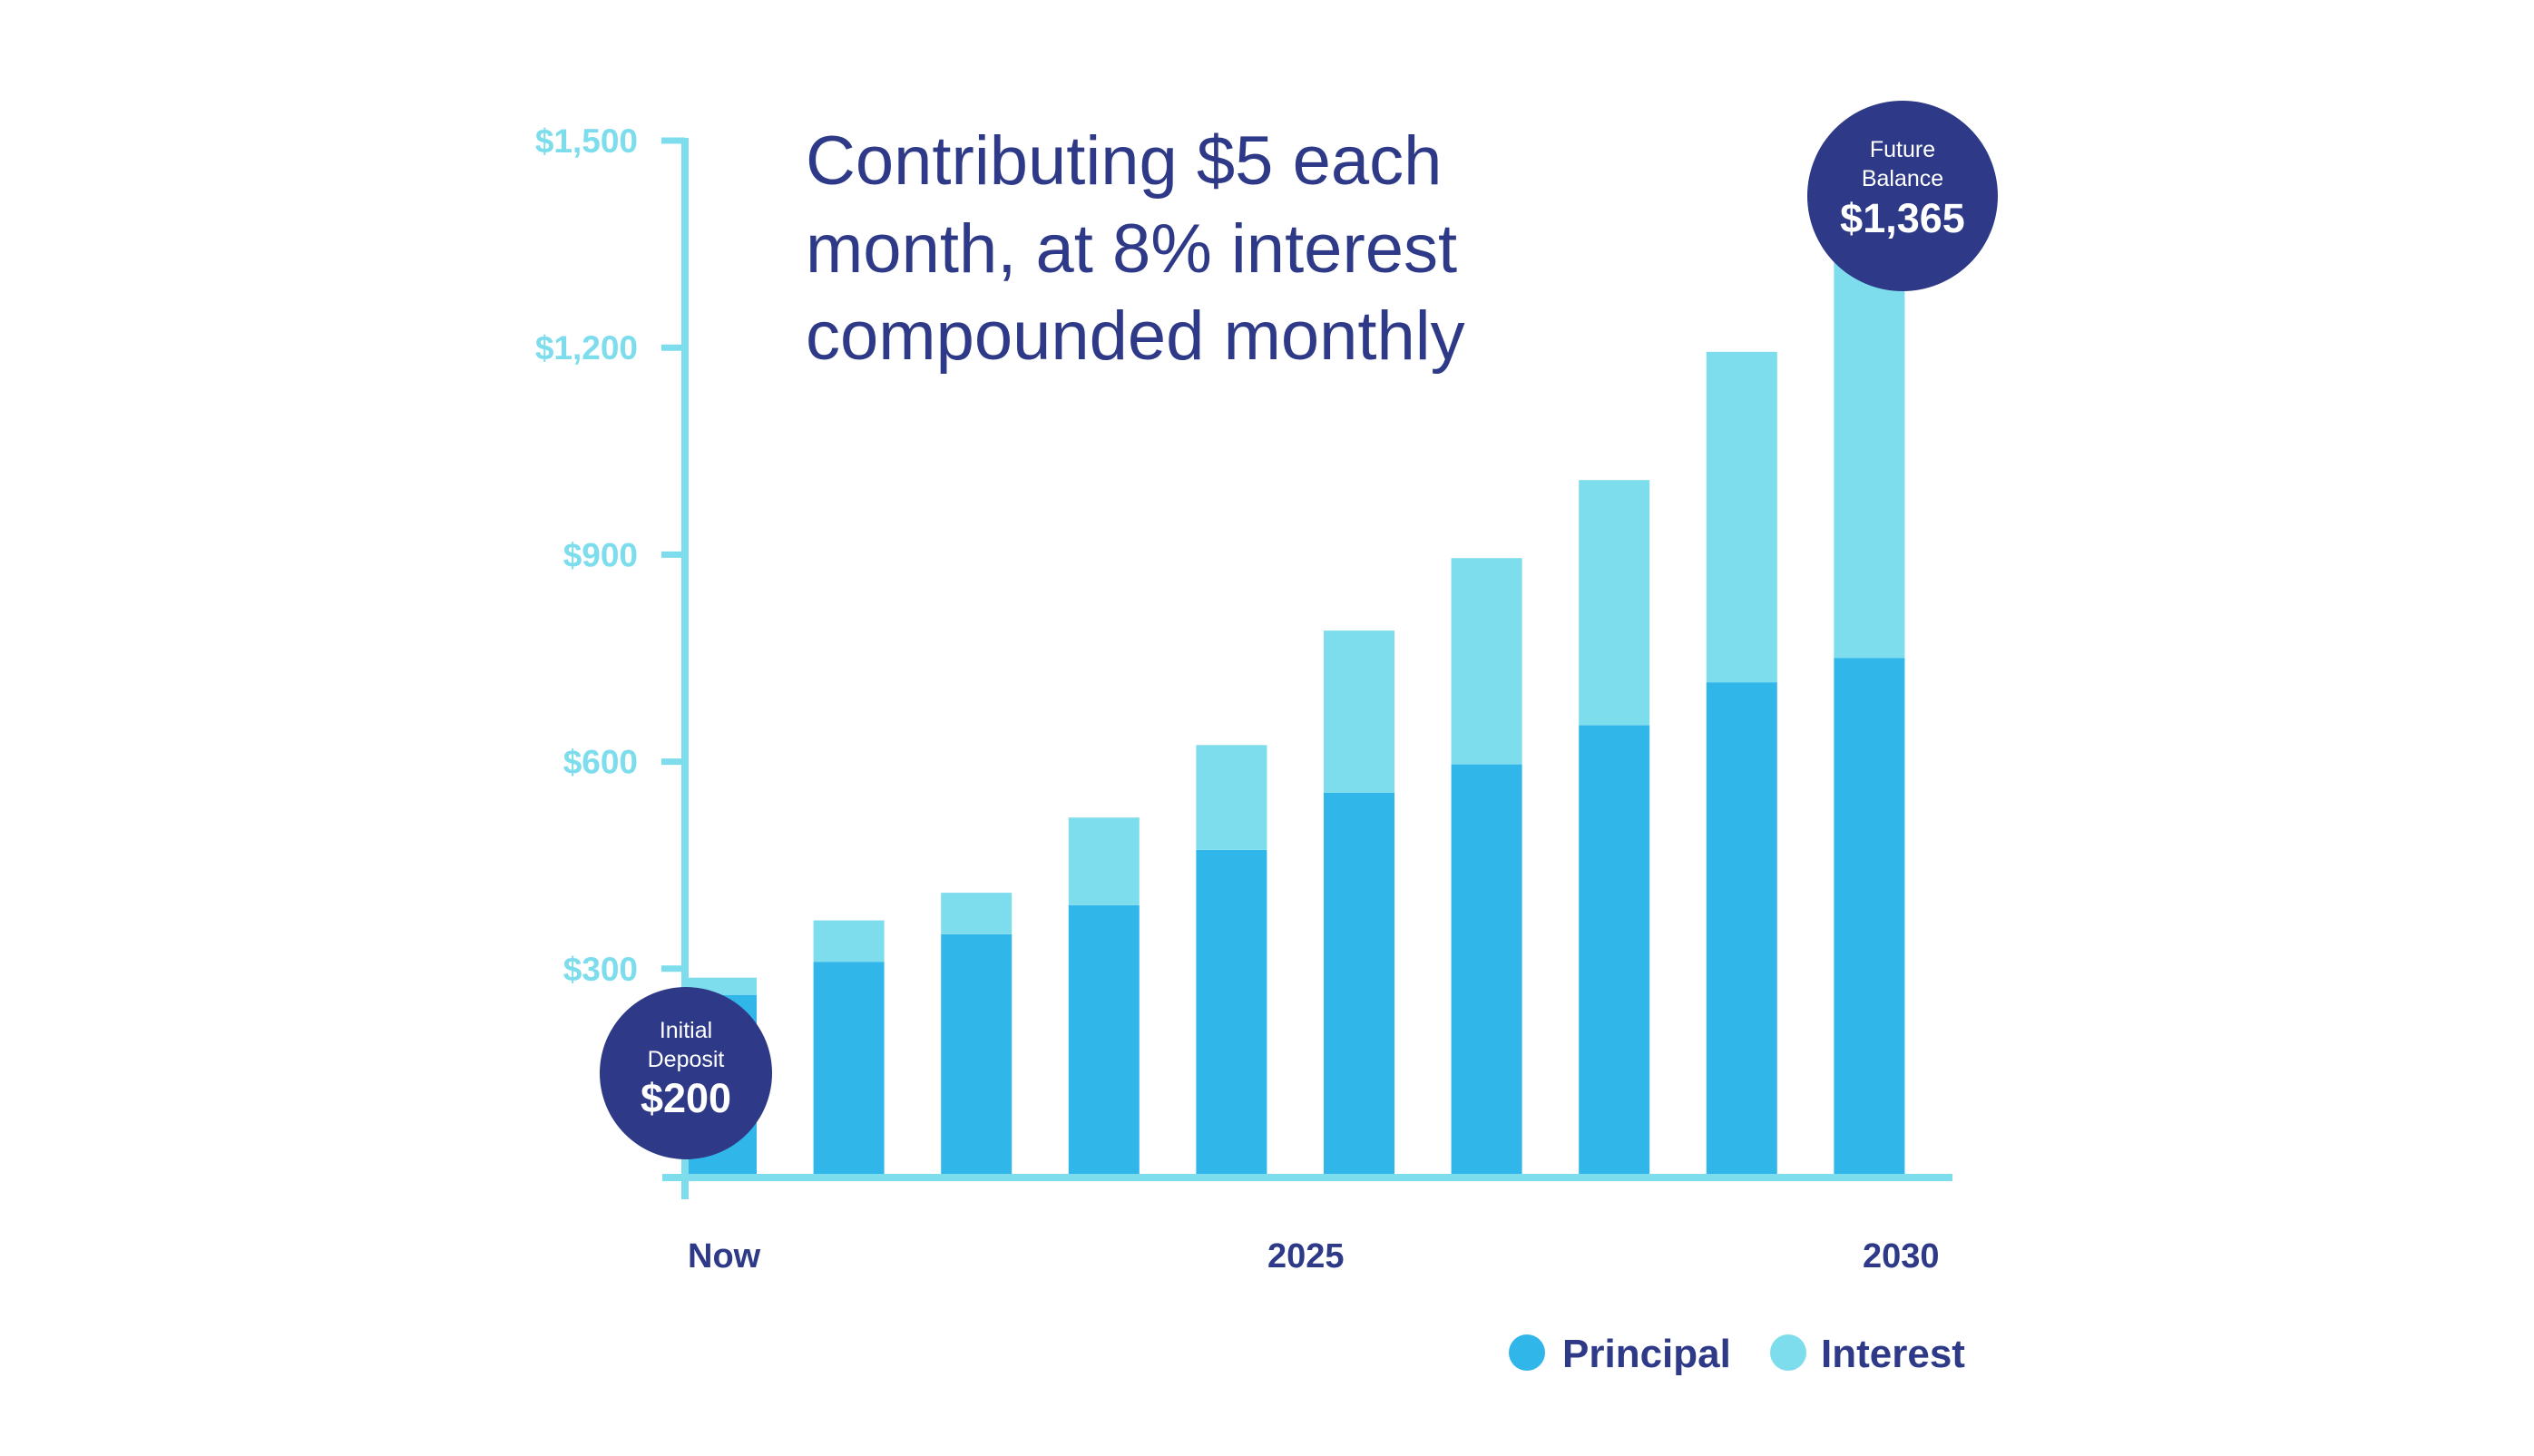  I want to click on initial-deposit-circle, so click(686, 1073).